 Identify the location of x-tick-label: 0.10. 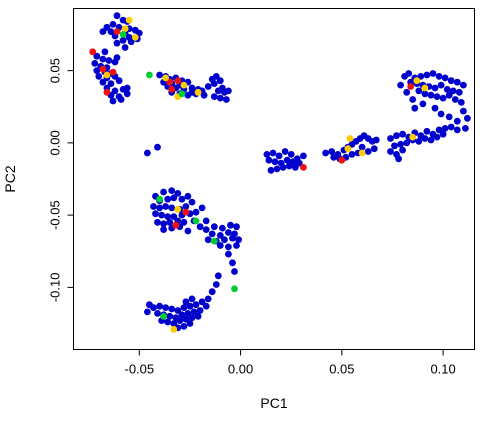
(442, 369).